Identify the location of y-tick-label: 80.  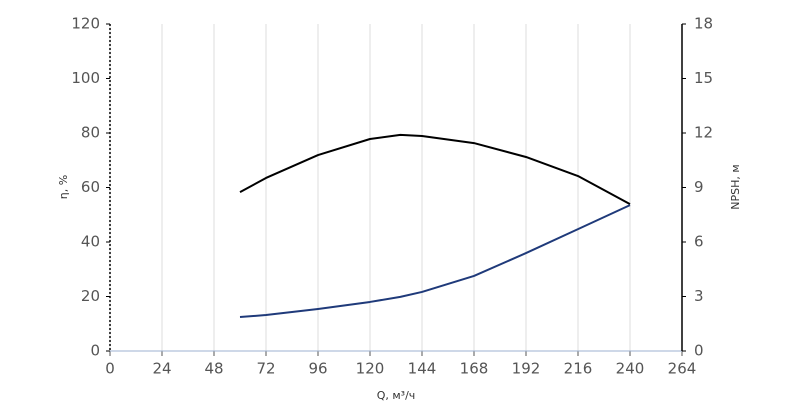
(90, 133).